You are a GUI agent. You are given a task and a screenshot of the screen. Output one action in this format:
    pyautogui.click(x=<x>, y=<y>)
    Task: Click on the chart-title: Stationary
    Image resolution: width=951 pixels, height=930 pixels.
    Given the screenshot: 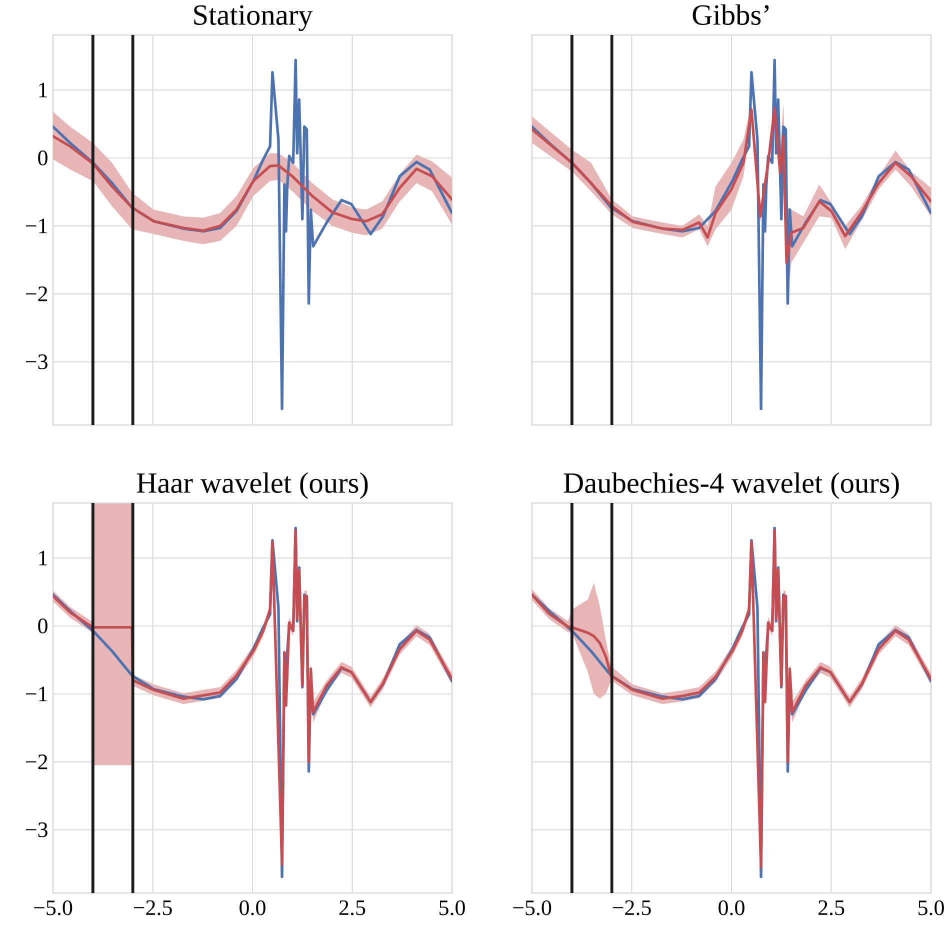 What is the action you would take?
    pyautogui.click(x=253, y=18)
    